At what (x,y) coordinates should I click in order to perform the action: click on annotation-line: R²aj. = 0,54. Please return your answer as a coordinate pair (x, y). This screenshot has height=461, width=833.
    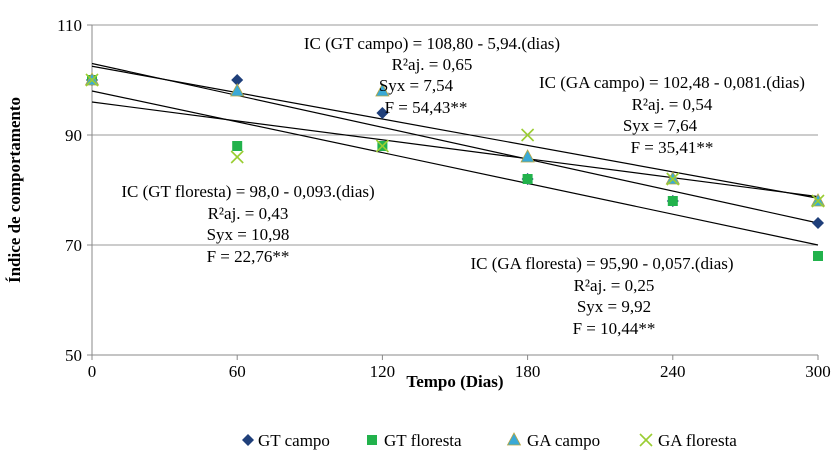
    Looking at the image, I should click on (672, 104).